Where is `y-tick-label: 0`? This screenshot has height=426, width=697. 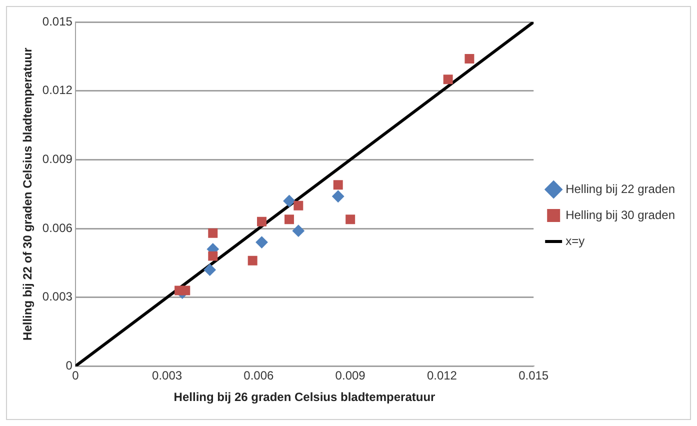
y-tick-label: 0 is located at coordinates (69, 365).